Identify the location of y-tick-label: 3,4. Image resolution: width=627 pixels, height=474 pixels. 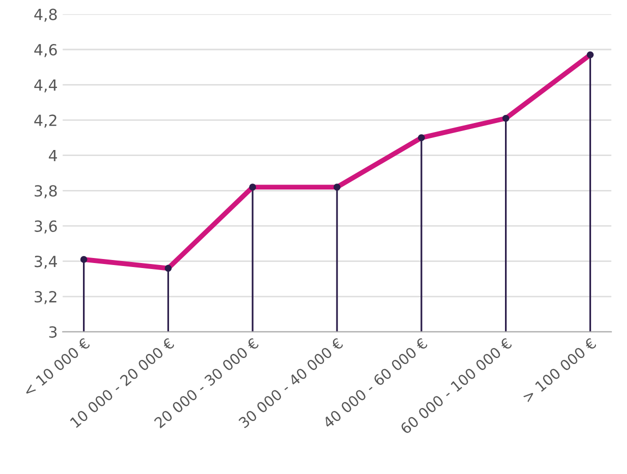
(45, 262).